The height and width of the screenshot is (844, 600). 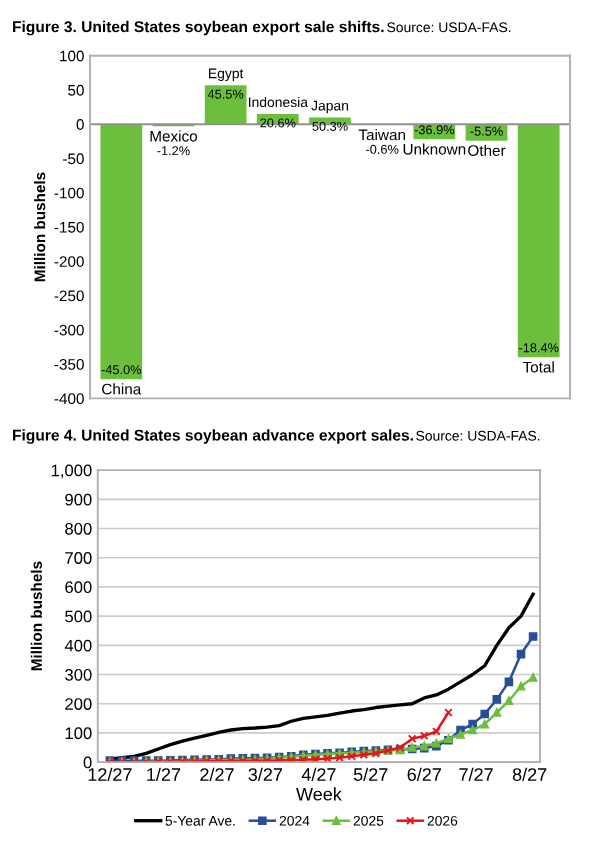 What do you see at coordinates (110, 774) in the screenshot?
I see `x-tick-label: 12/27` at bounding box center [110, 774].